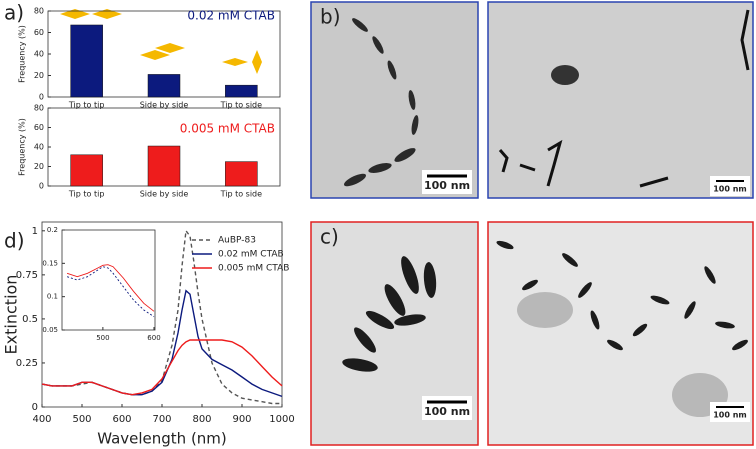 The image size is (756, 449). I want to click on x-tick-label: 700, so click(161, 419).